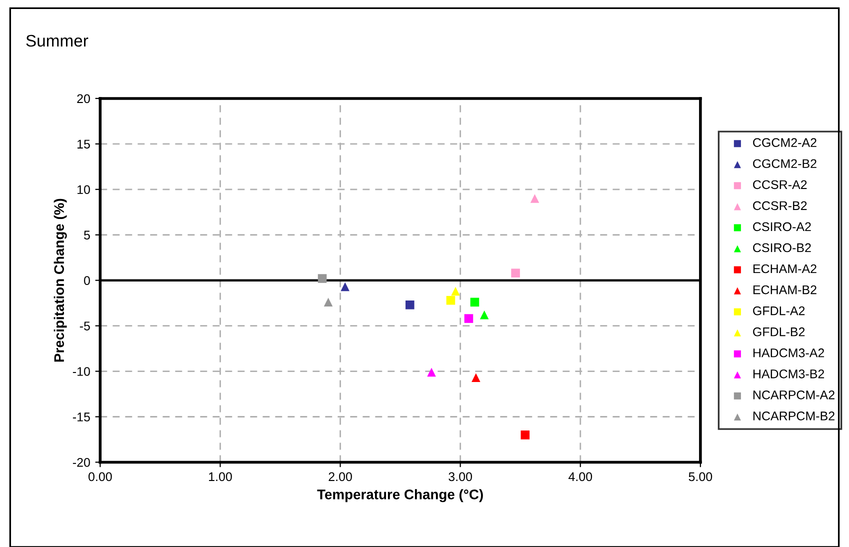 This screenshot has height=547, width=849. I want to click on y-tick-label: 20, so click(83, 99).